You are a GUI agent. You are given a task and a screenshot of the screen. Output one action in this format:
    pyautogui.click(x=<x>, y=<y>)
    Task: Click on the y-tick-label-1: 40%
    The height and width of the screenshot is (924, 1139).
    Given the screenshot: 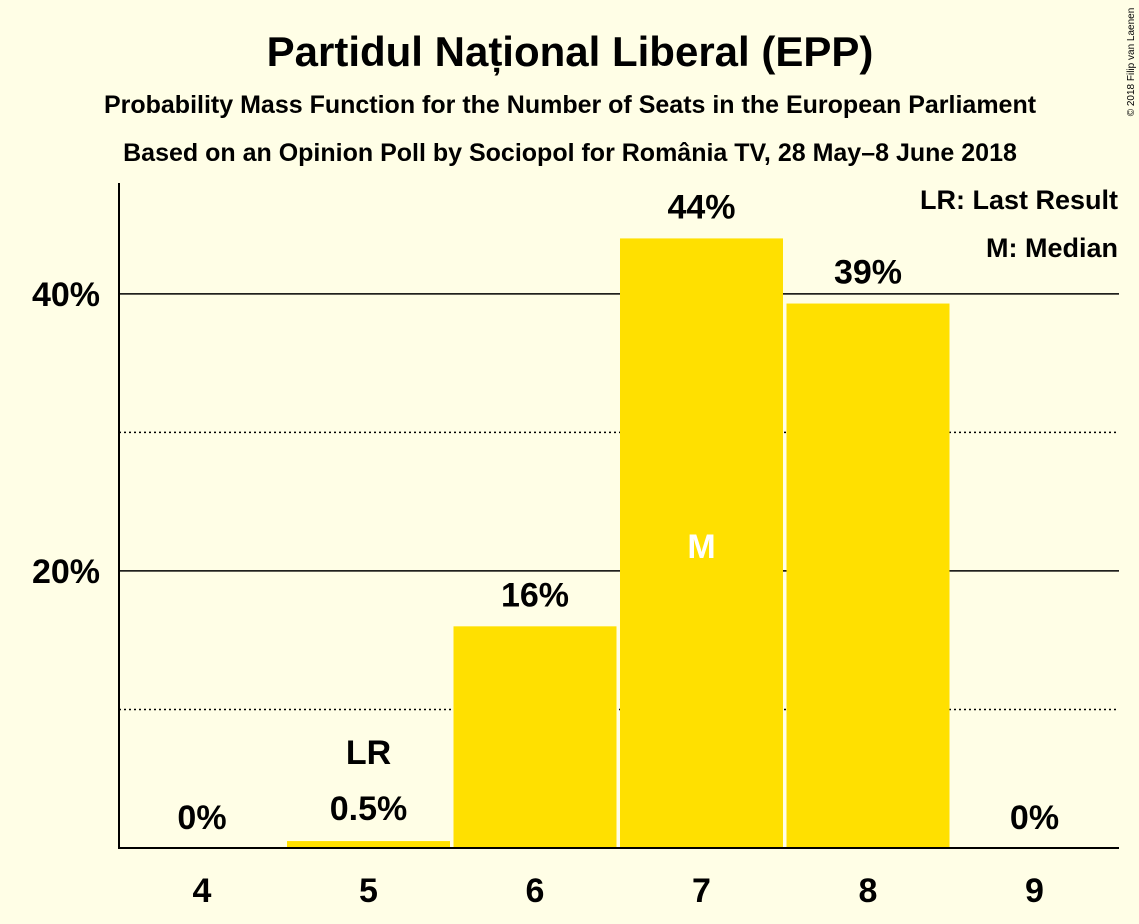 What is the action you would take?
    pyautogui.click(x=66, y=295)
    